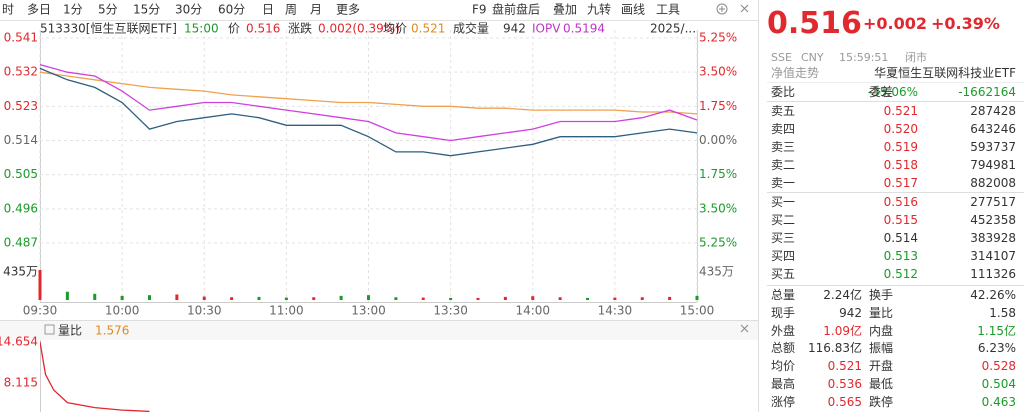 Image resolution: width=1024 pixels, height=412 pixels. What do you see at coordinates (316, 10) in the screenshot?
I see `period-tab: 月` at bounding box center [316, 10].